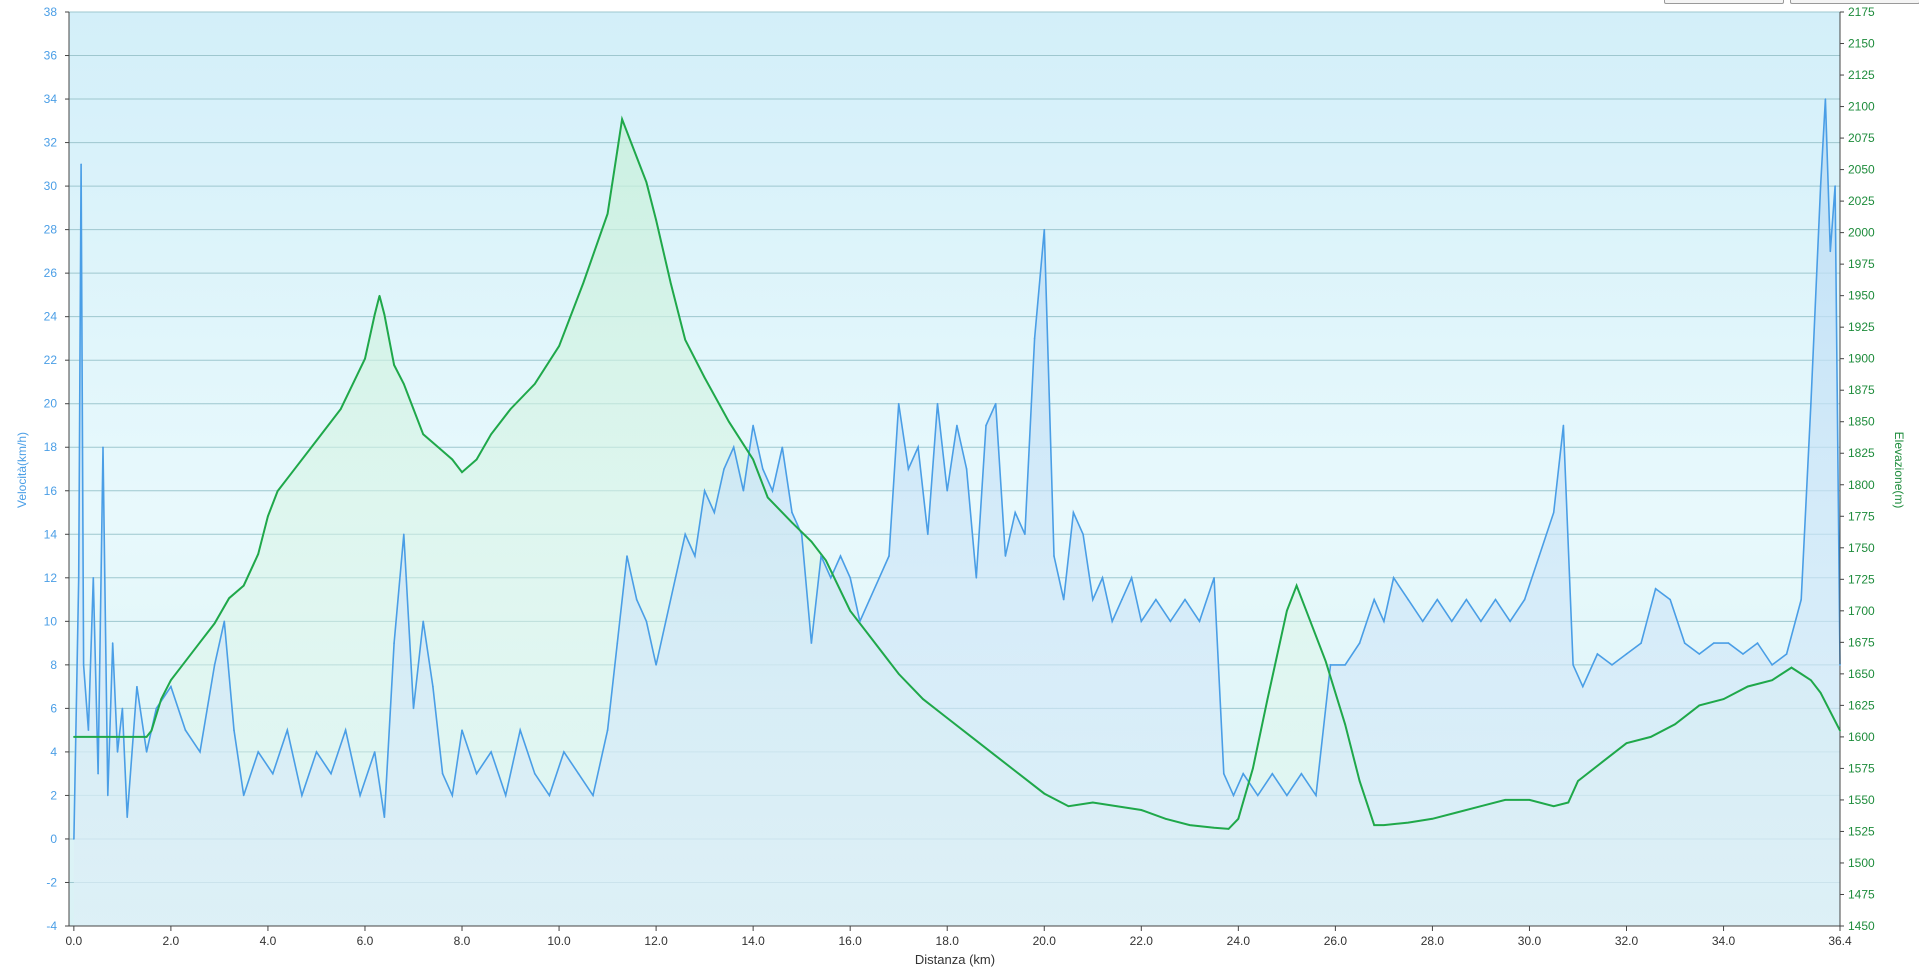 The image size is (1919, 979). What do you see at coordinates (1861, 453) in the screenshot?
I see `right-tick-label-15: 1825` at bounding box center [1861, 453].